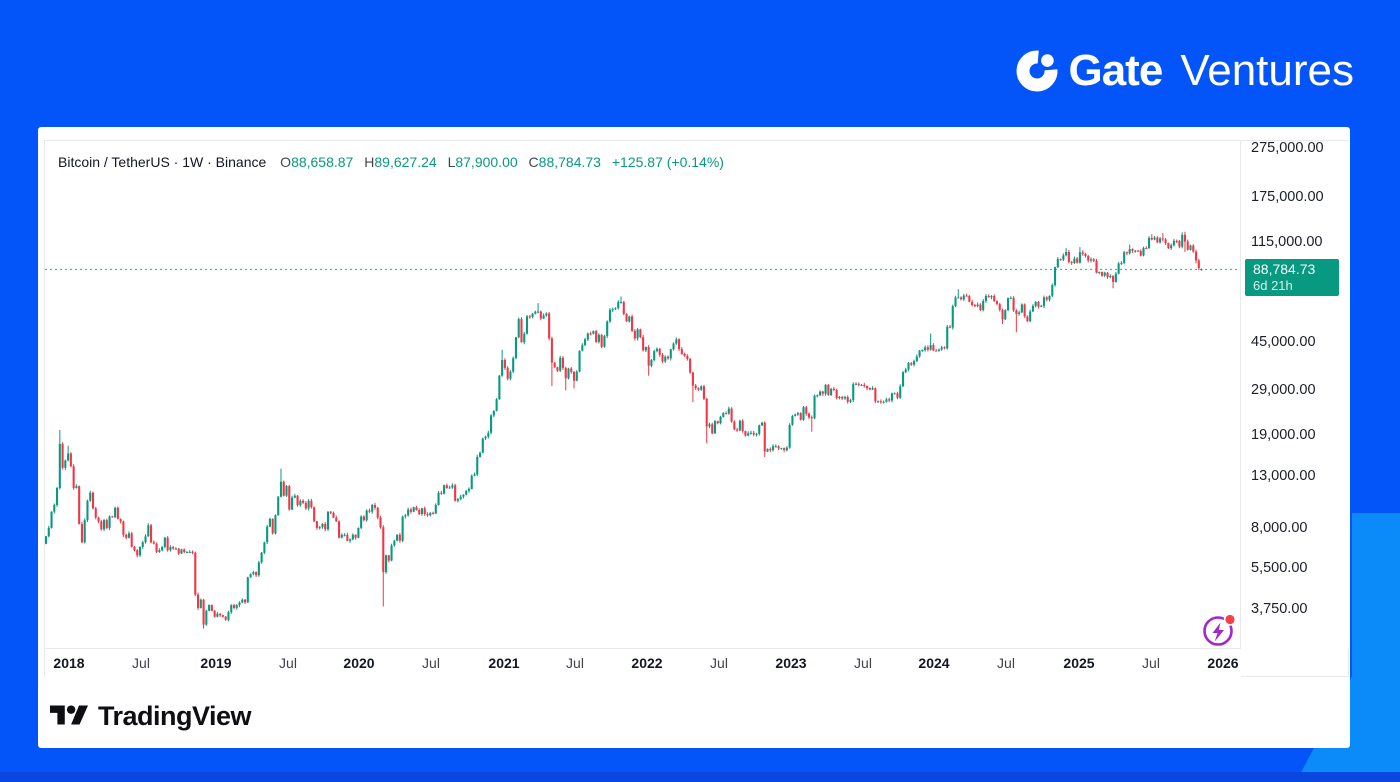  What do you see at coordinates (1037, 71) in the screenshot?
I see `gate-logo-icon` at bounding box center [1037, 71].